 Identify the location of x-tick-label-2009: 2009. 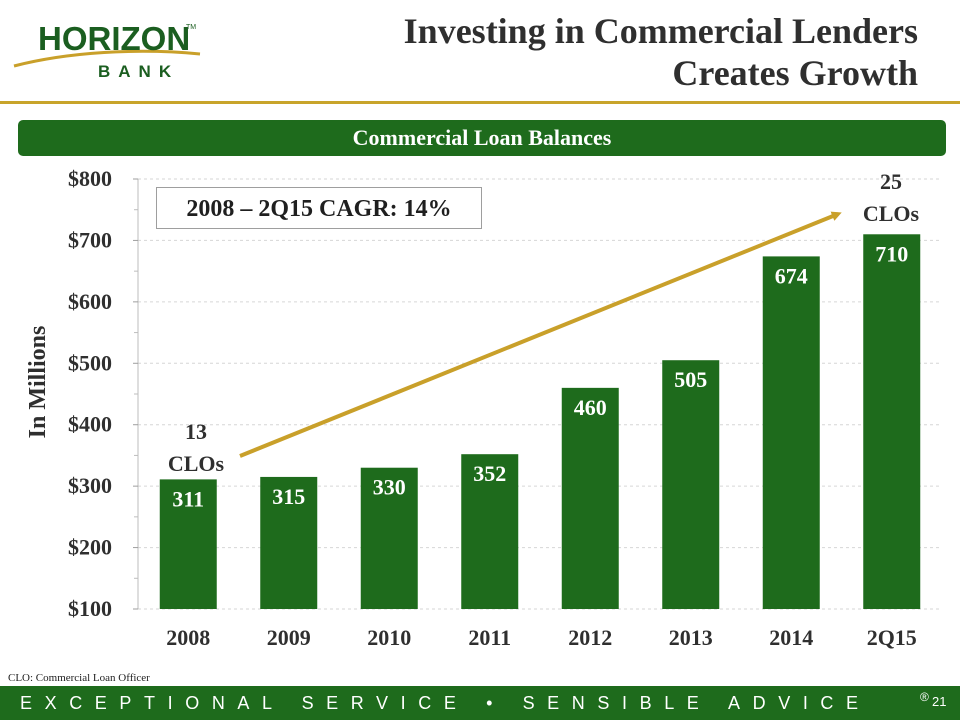
(289, 637).